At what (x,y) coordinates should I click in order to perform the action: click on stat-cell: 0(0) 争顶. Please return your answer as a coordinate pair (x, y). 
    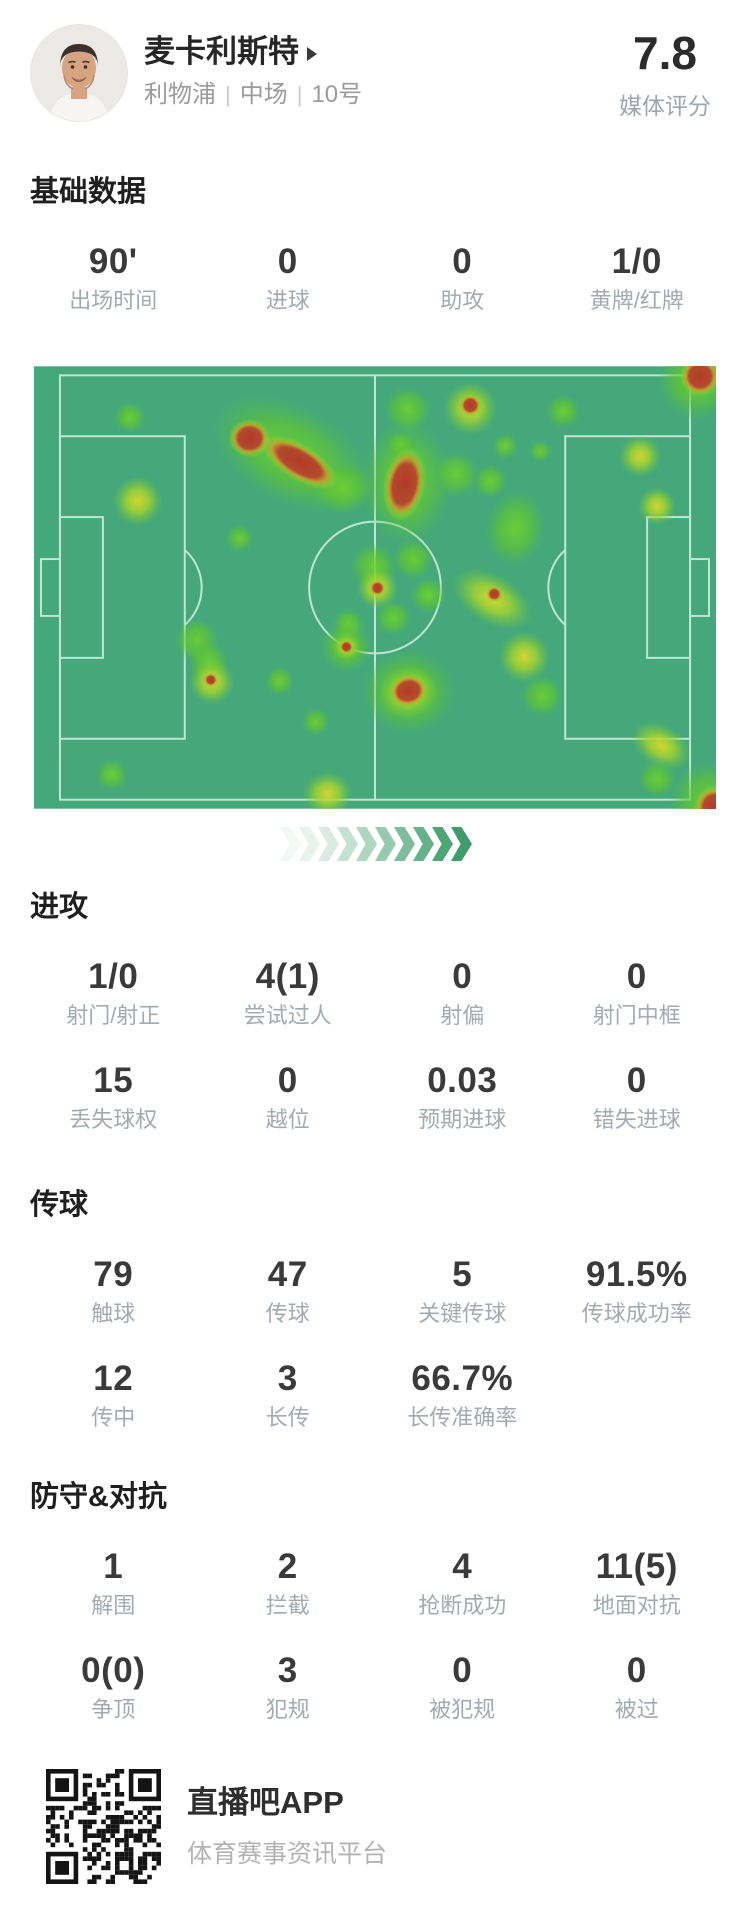
    Looking at the image, I should click on (113, 1687).